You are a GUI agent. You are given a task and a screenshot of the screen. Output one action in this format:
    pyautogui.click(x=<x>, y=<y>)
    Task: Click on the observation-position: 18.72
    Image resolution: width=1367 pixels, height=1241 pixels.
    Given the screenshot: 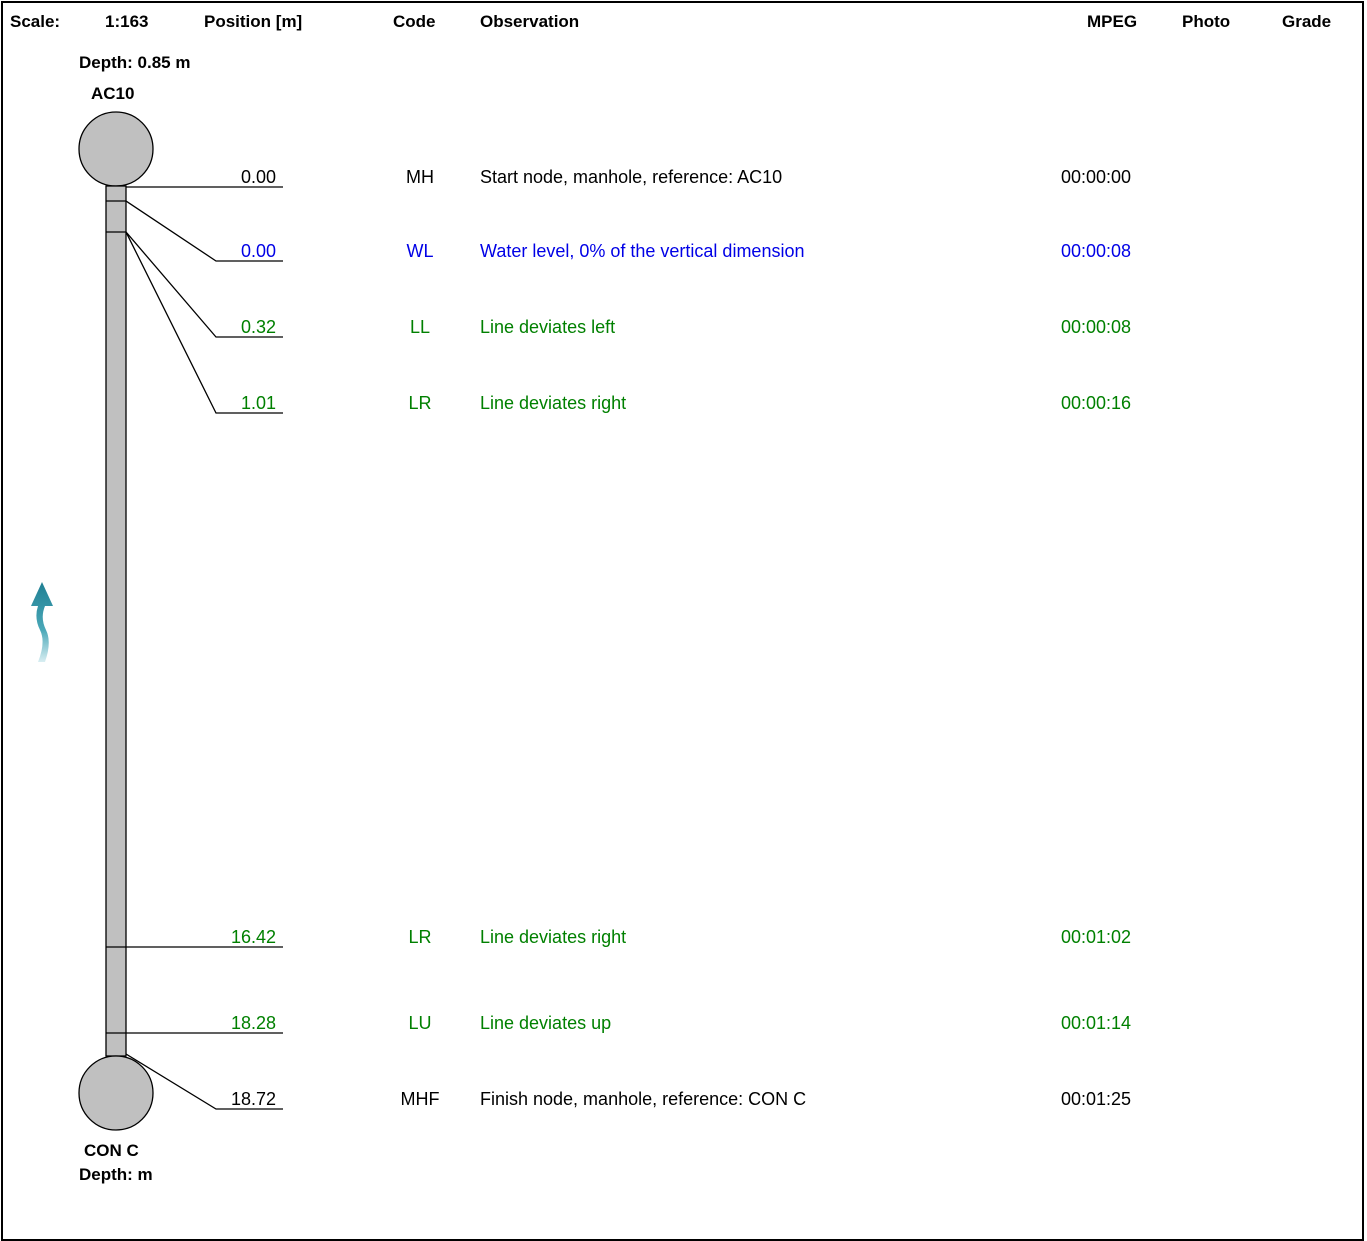 What is the action you would take?
    pyautogui.click(x=253, y=1099)
    